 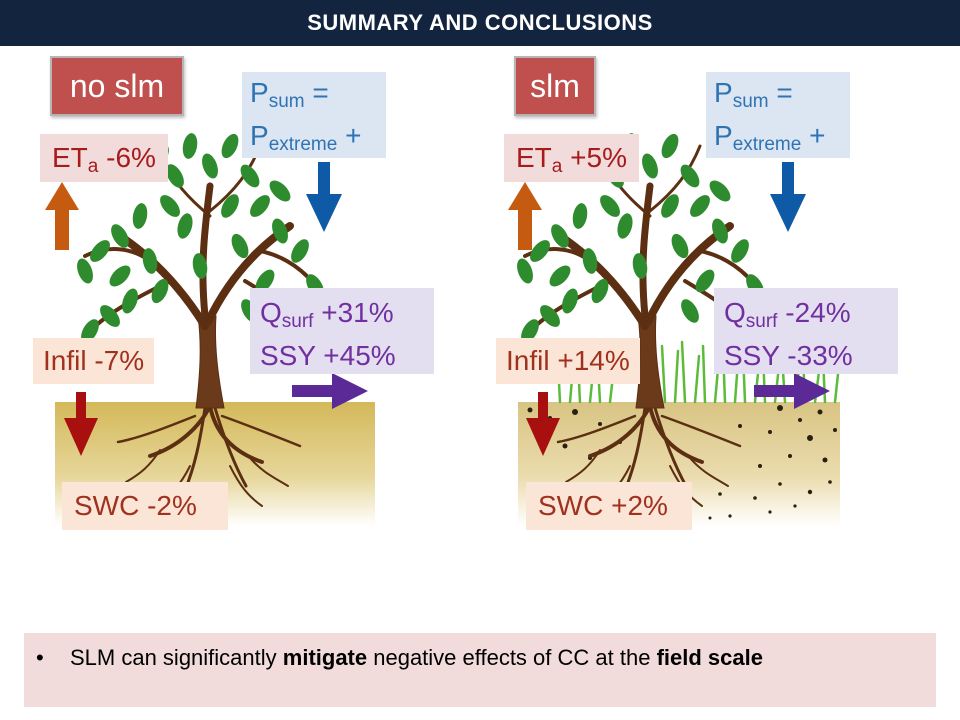 I want to click on runoff-box: Qsurf +31% SSY +45%, so click(x=342, y=331).